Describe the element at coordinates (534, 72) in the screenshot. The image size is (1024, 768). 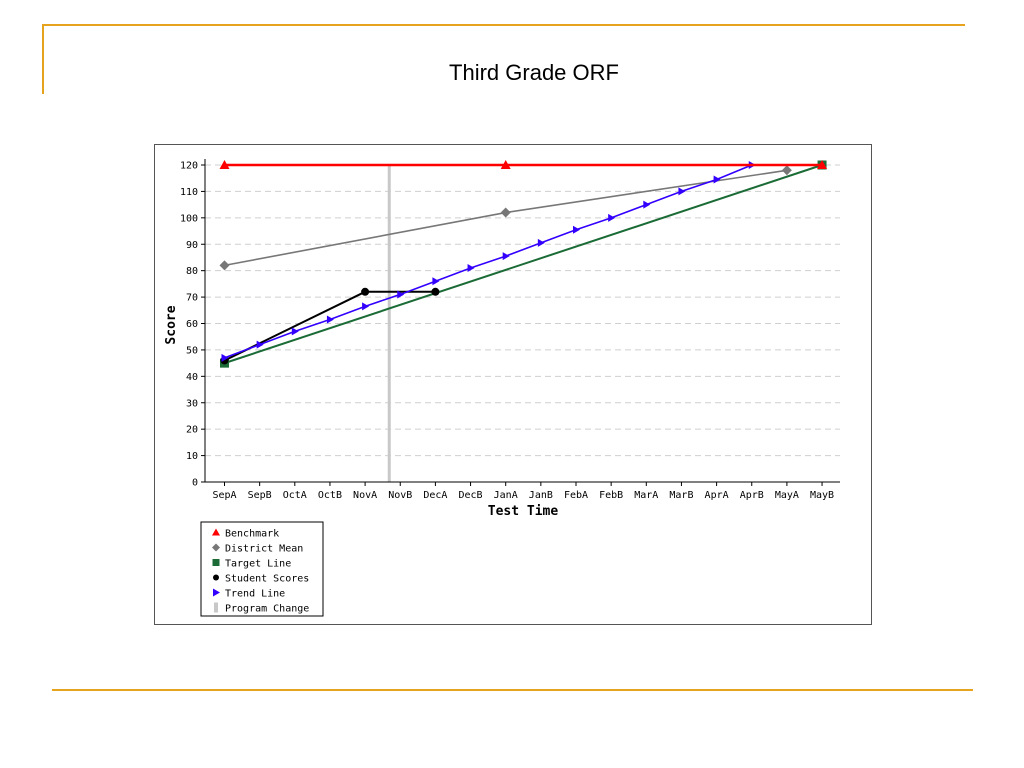
I see `slide-title: Third Grade ORF` at that location.